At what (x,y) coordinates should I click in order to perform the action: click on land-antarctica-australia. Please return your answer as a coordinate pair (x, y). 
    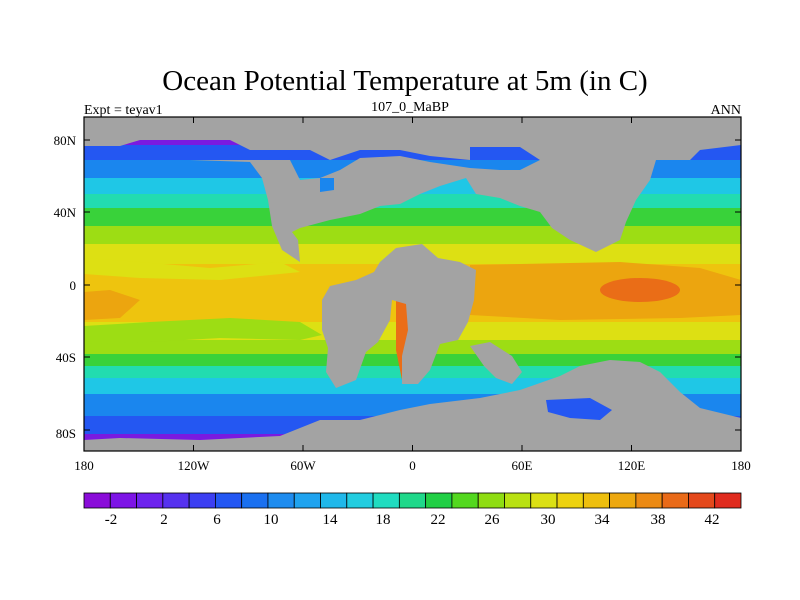
    Looking at the image, I should click on (412, 405).